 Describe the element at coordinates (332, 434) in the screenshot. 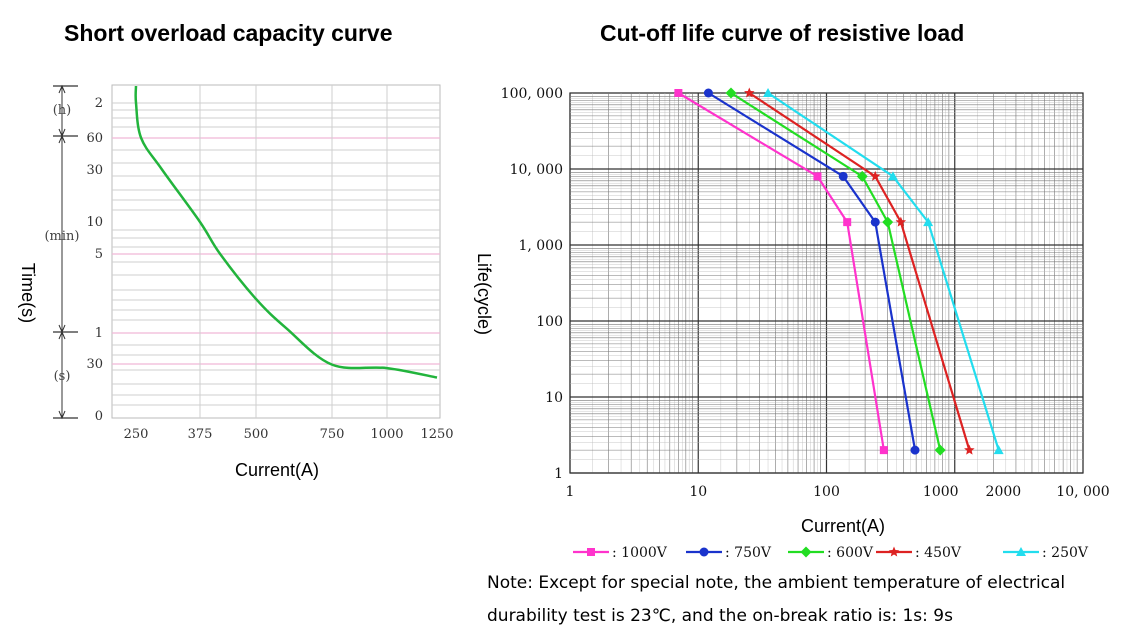

I see `chart1-x-tick-label: 750` at that location.